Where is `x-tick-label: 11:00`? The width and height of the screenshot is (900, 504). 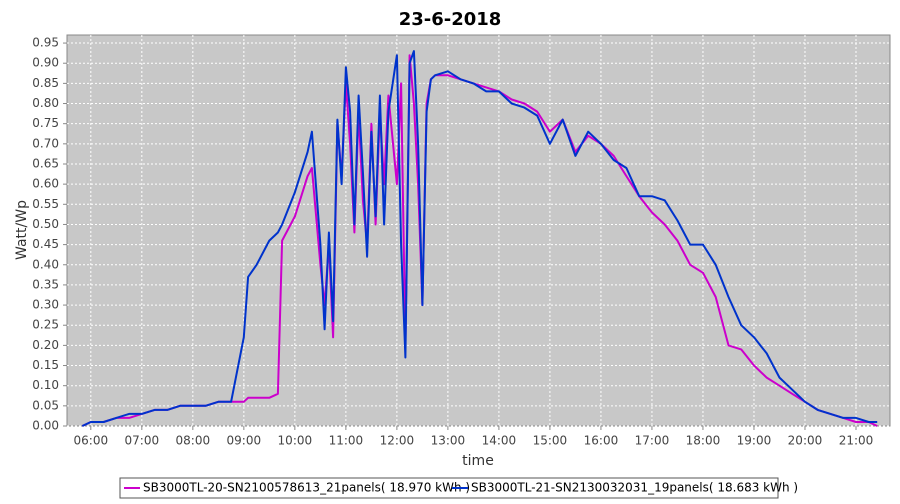
x-tick-label: 11:00 is located at coordinates (346, 441).